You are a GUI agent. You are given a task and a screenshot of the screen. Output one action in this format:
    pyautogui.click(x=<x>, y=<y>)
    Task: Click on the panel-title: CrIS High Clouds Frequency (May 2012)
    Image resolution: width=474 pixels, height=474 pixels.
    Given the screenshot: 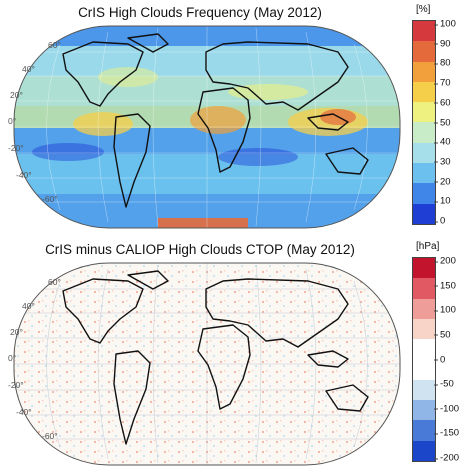 What is the action you would take?
    pyautogui.click(x=200, y=12)
    